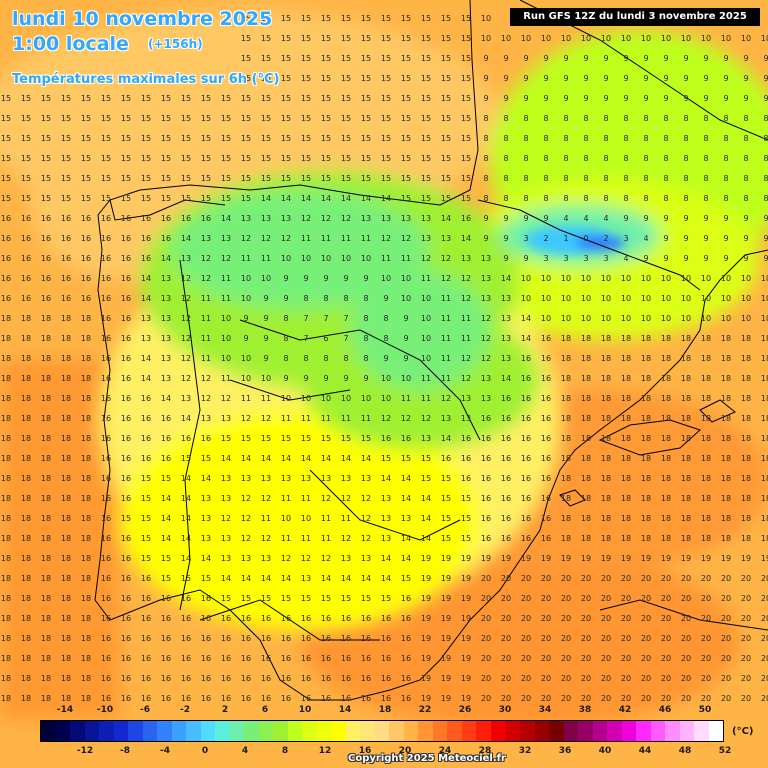 The width and height of the screenshot is (768, 768). Describe the element at coordinates (426, 378) in the screenshot. I see `grid-value: 11` at that location.